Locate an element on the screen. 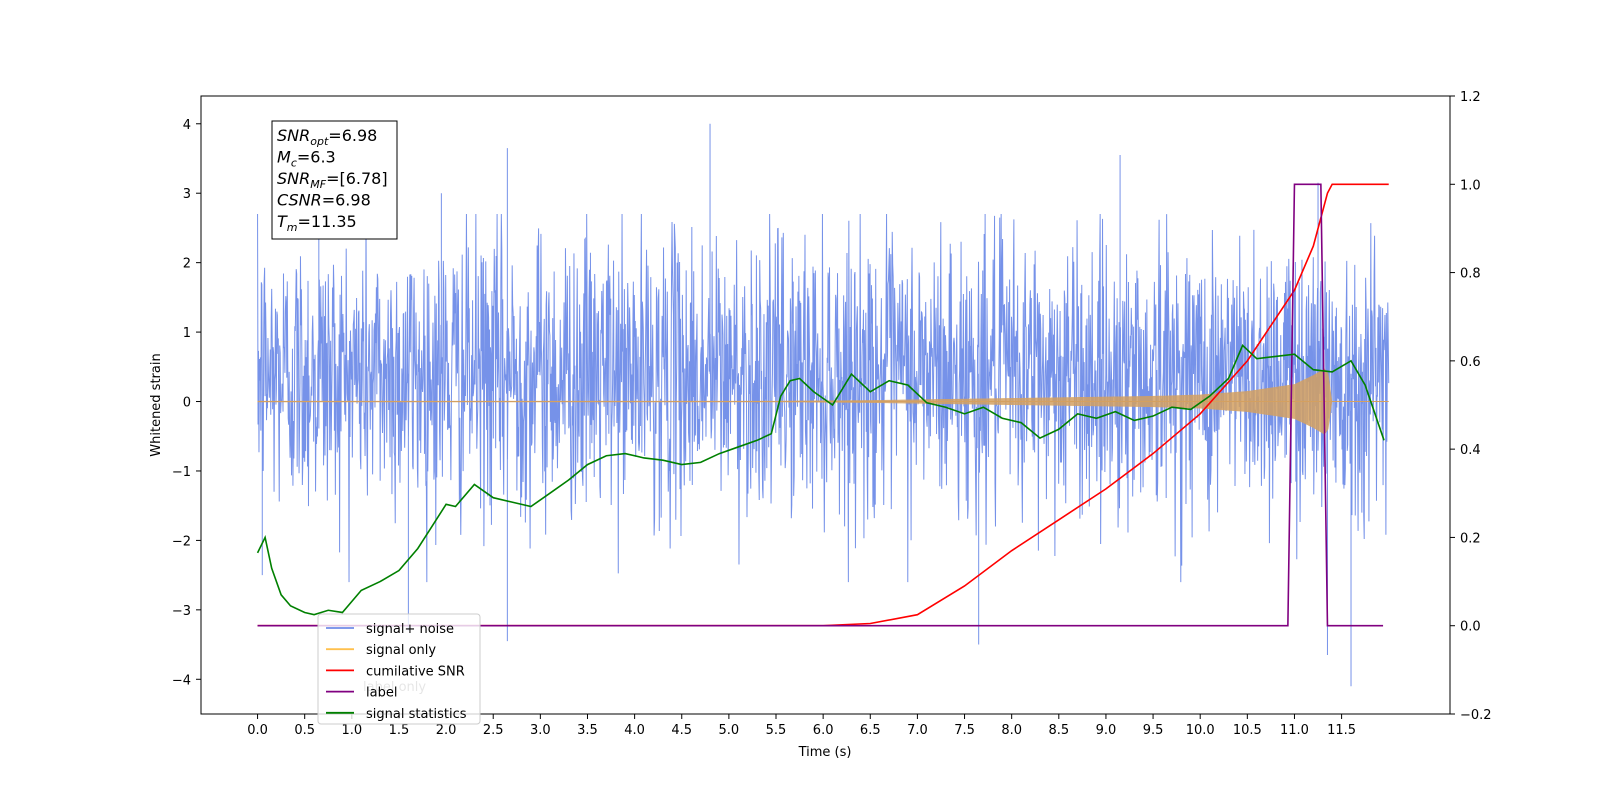 The width and height of the screenshot is (1600, 800). annotation-line: CSNR=6.98 is located at coordinates (324, 200).